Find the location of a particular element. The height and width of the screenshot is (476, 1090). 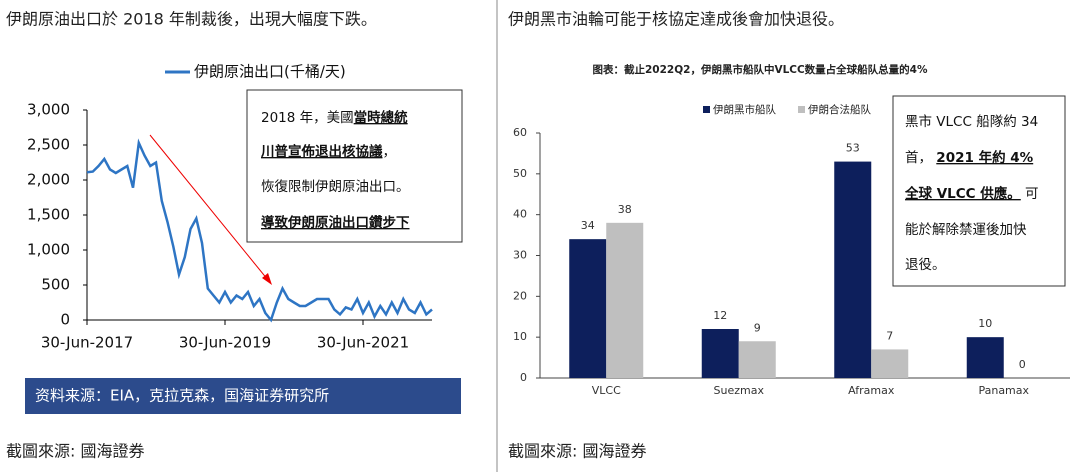

source-bar is located at coordinates (243, 396).